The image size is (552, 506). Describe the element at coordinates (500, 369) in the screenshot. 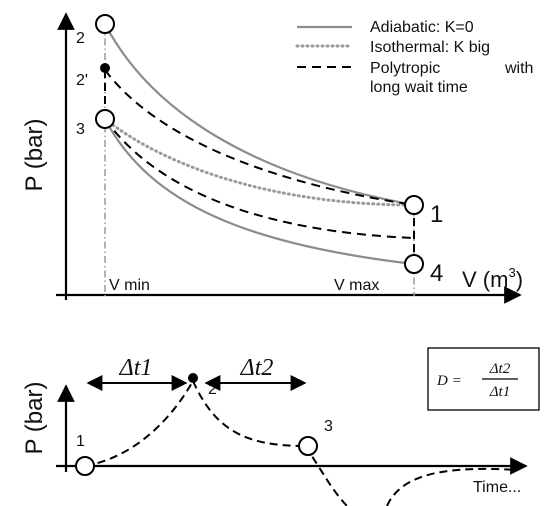

I see `formula-numerator: Δt2` at that location.